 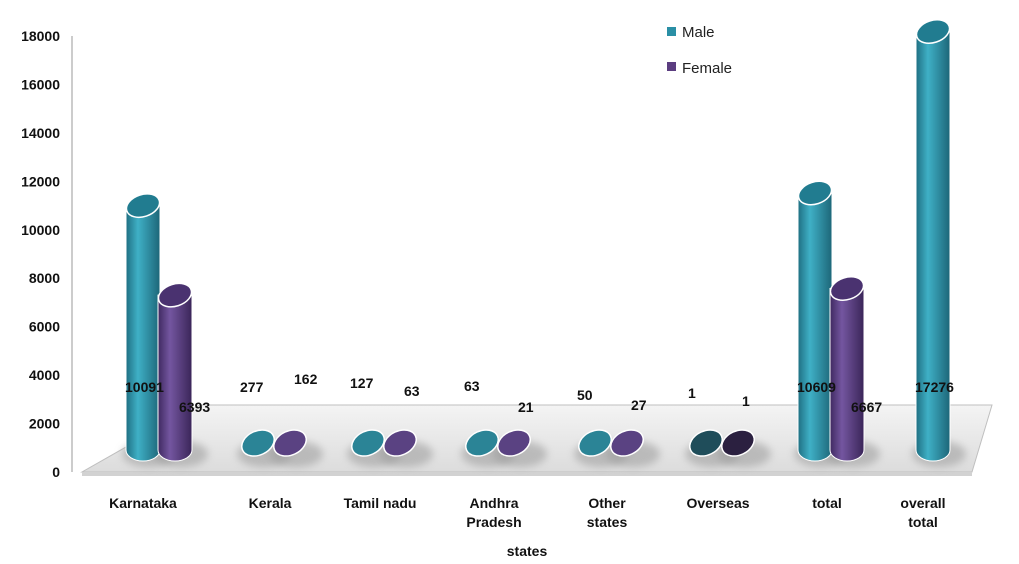 I want to click on y-tick-label: 6000, so click(x=44, y=327).